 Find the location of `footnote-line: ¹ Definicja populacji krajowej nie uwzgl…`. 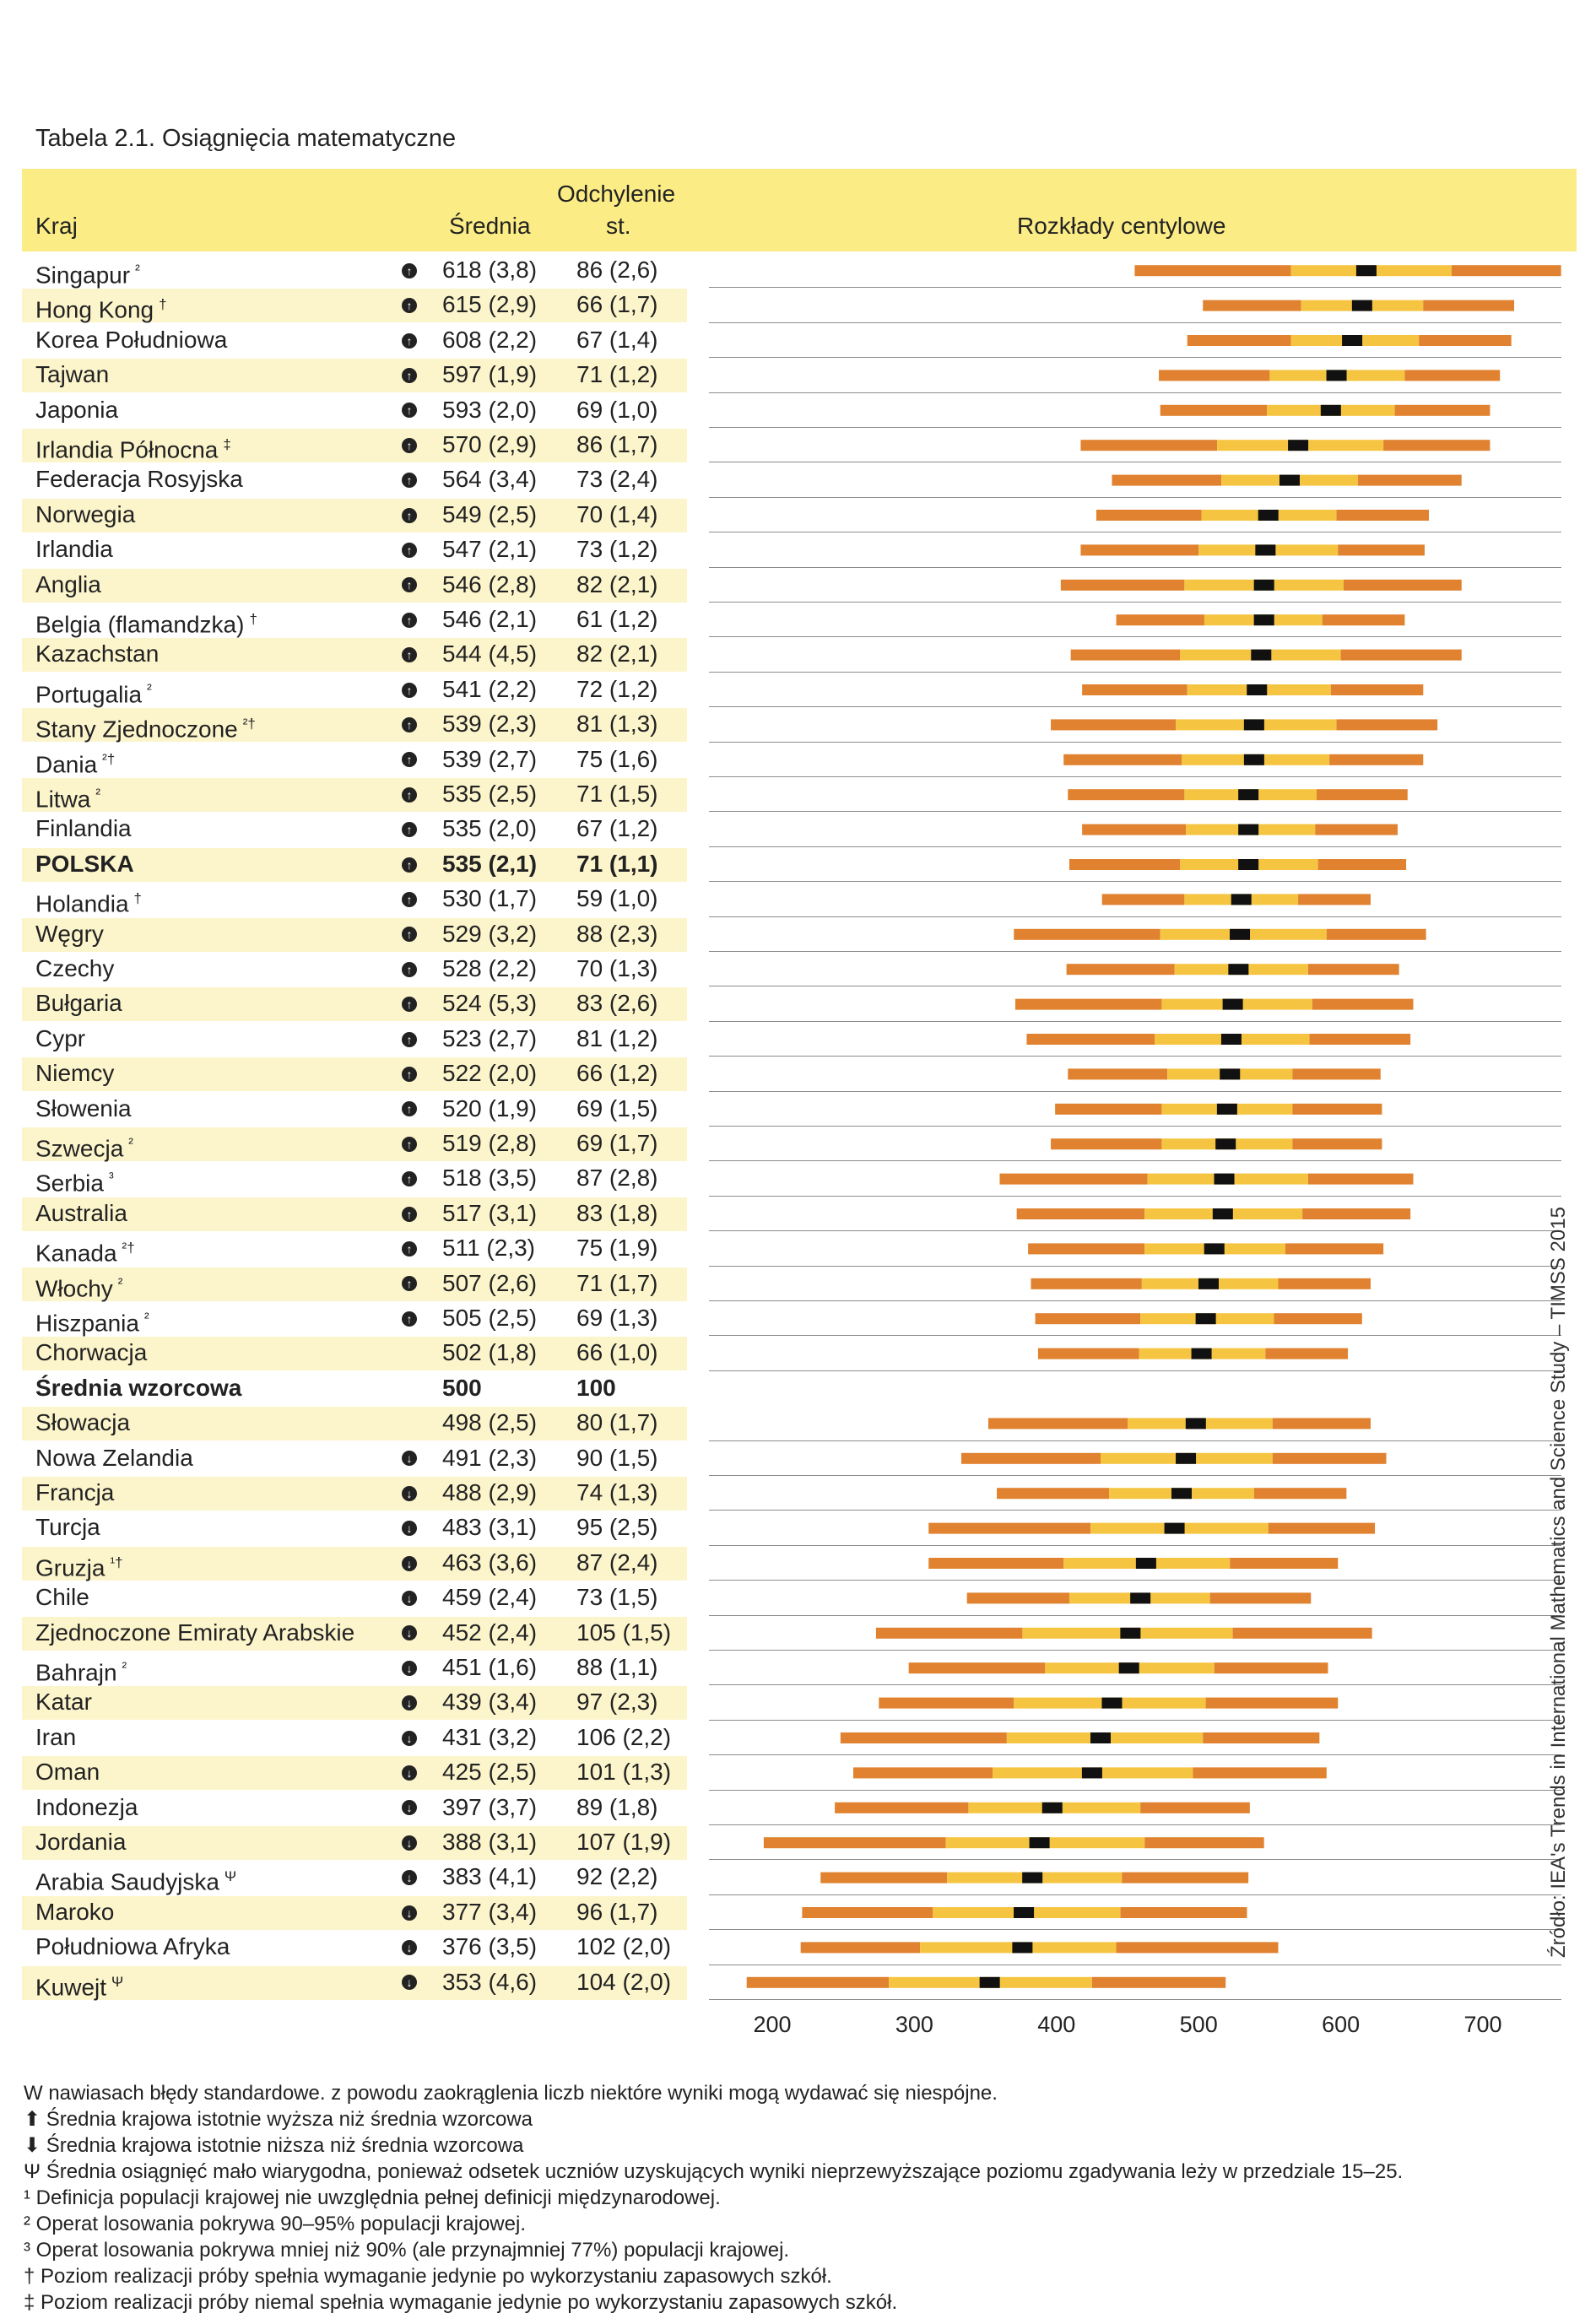

footnote-line: ¹ Definicja populacji krajowej nie uwzgl… is located at coordinates (372, 2197).